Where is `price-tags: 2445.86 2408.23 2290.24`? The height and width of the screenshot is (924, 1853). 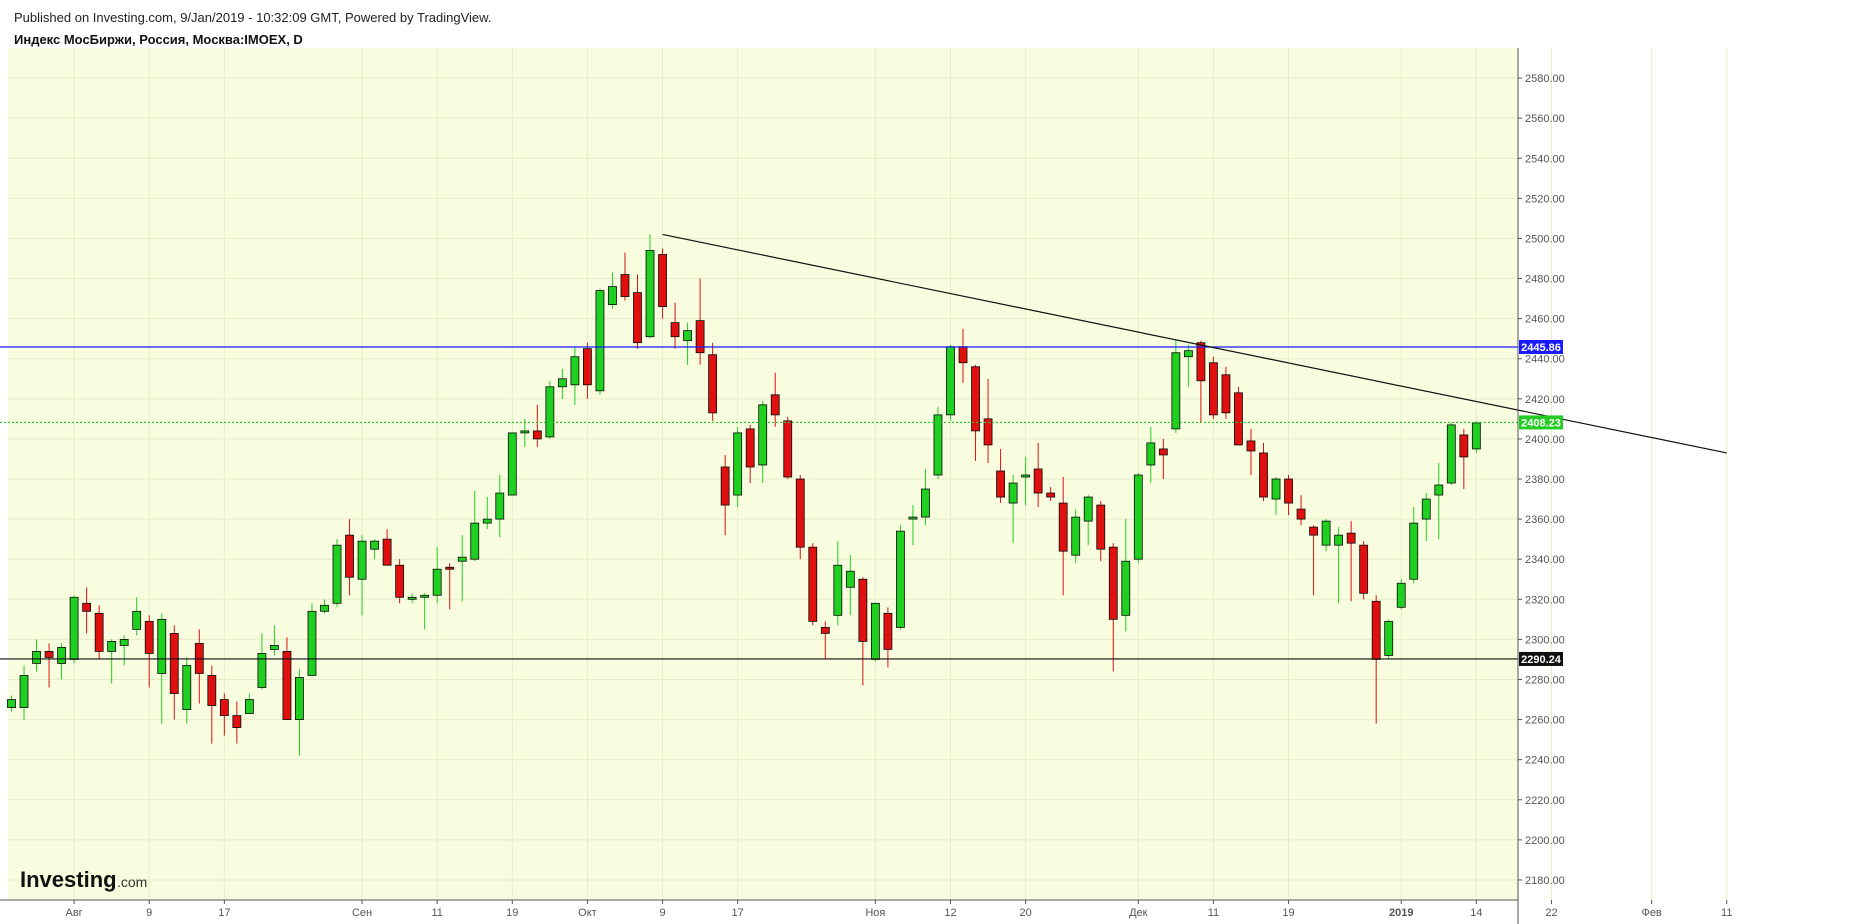
price-tags: 2445.86 2408.23 2290.24 is located at coordinates (1541, 502).